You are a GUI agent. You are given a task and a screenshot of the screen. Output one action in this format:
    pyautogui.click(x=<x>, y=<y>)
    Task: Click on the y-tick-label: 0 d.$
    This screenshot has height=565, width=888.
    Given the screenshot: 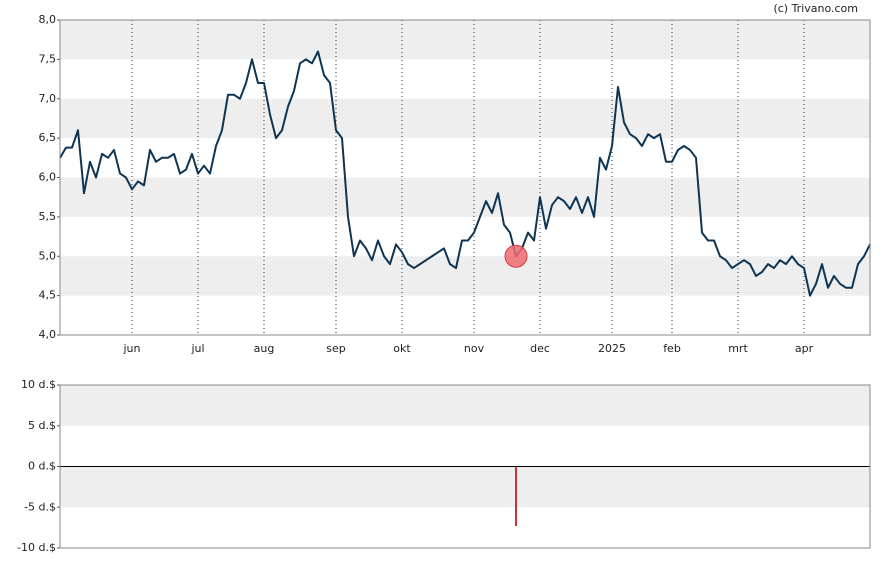 What is the action you would take?
    pyautogui.click(x=42, y=466)
    